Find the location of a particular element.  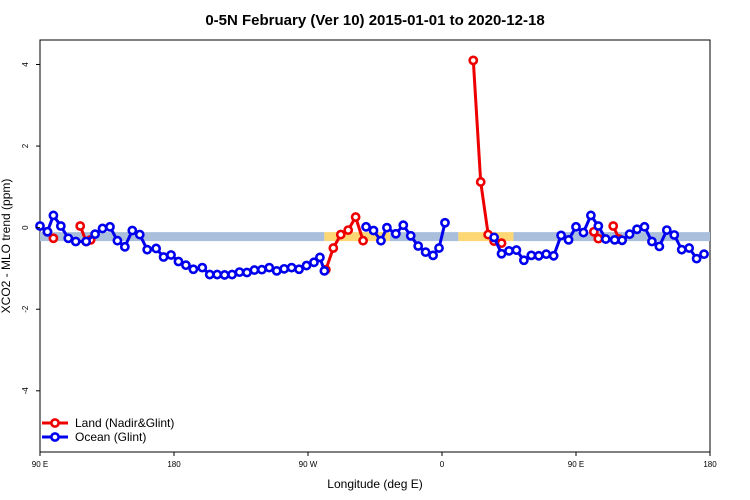

y-tick-label: -4 is located at coordinates (25, 391).